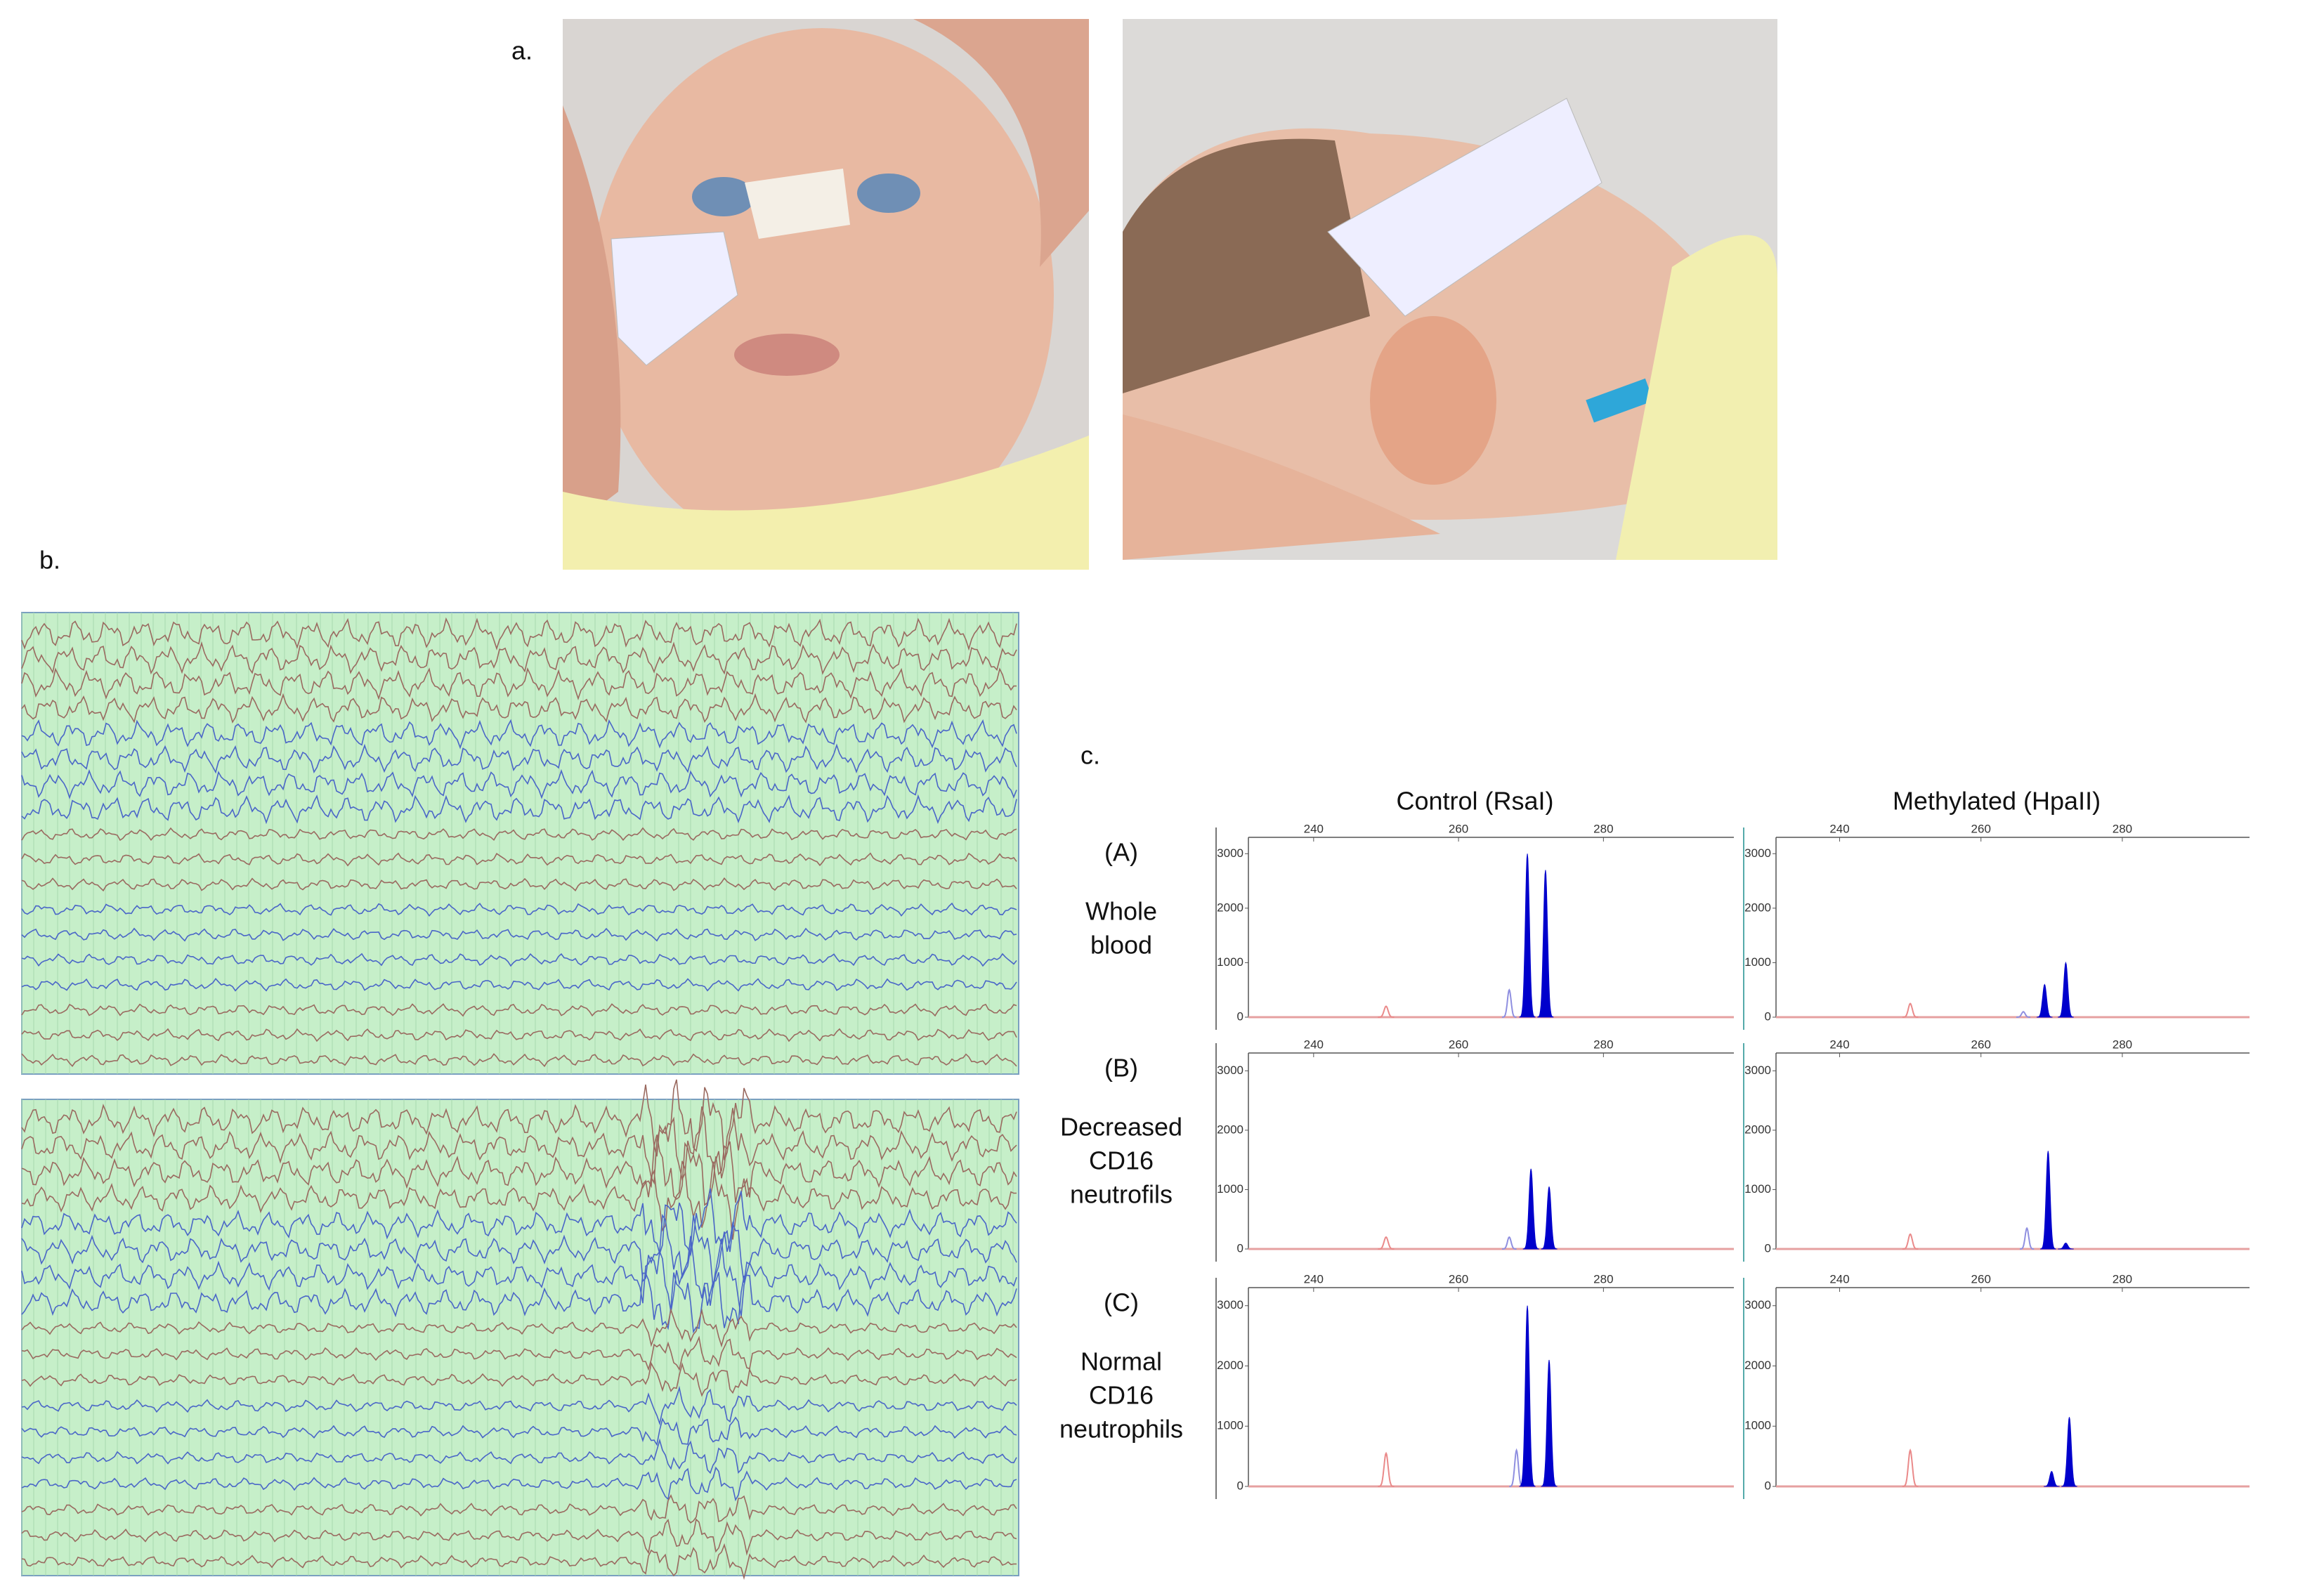 The width and height of the screenshot is (2298, 1596). What do you see at coordinates (1121, 945) in the screenshot?
I see `row-label: blood` at bounding box center [1121, 945].